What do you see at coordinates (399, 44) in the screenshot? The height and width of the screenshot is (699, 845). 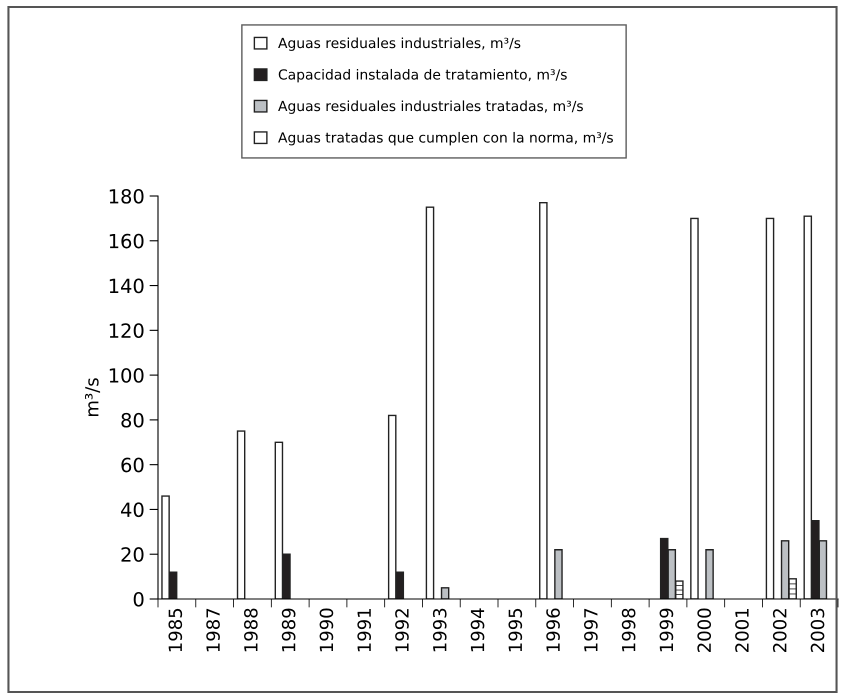 I see `legend-label: Aguas residuales industriales, m³/s` at bounding box center [399, 44].